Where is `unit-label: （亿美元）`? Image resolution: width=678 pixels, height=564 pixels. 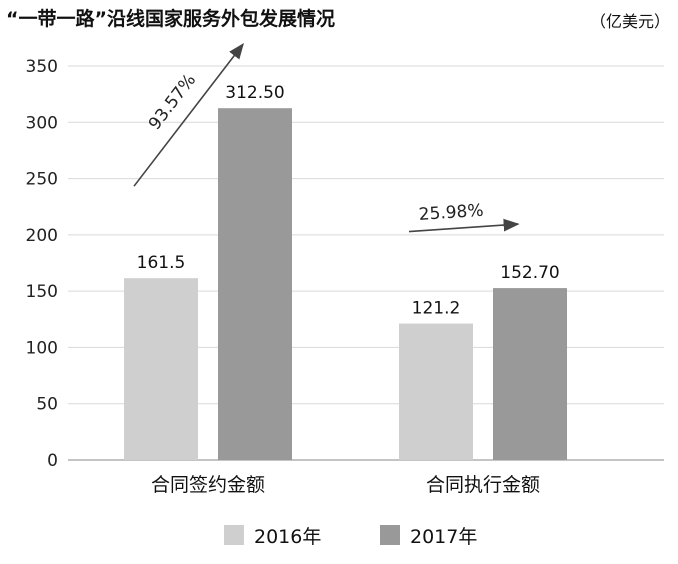
unit-label: （亿美元） is located at coordinates (629, 21).